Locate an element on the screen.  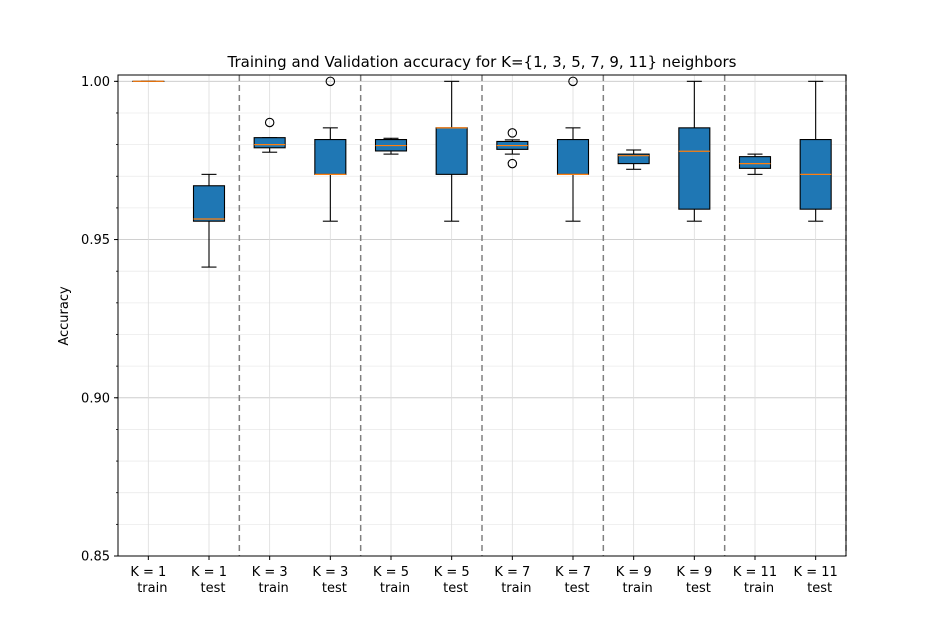
y-tick-label: 1.00 is located at coordinates (95, 82).